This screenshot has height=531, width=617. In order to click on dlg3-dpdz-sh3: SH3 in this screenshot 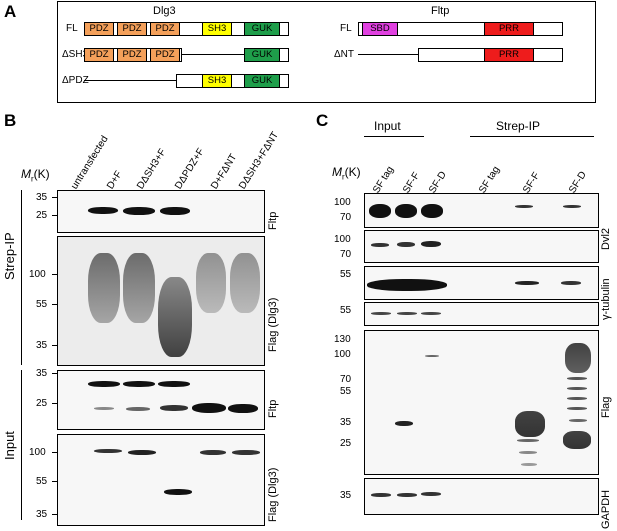, I will do `click(217, 81)`.